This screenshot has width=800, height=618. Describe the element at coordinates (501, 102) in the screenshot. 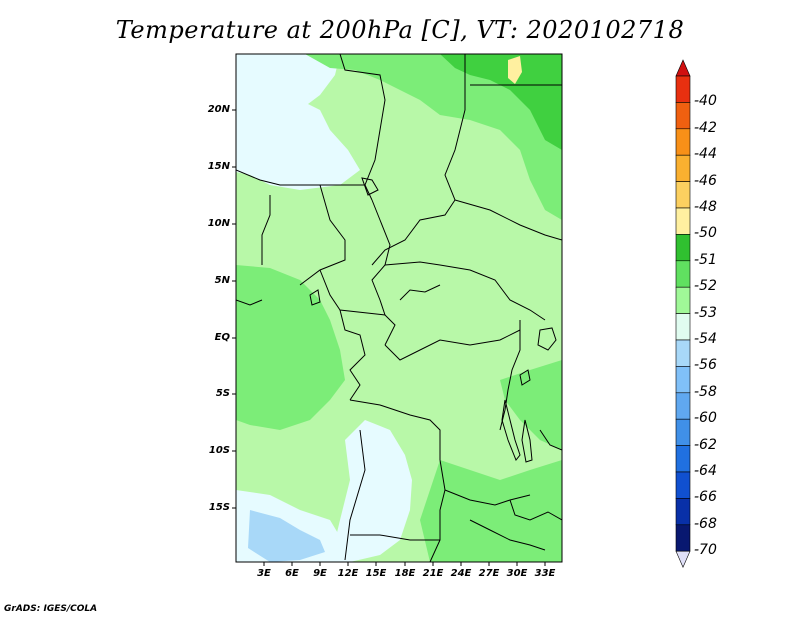

I see `field-green-north-inner` at that location.